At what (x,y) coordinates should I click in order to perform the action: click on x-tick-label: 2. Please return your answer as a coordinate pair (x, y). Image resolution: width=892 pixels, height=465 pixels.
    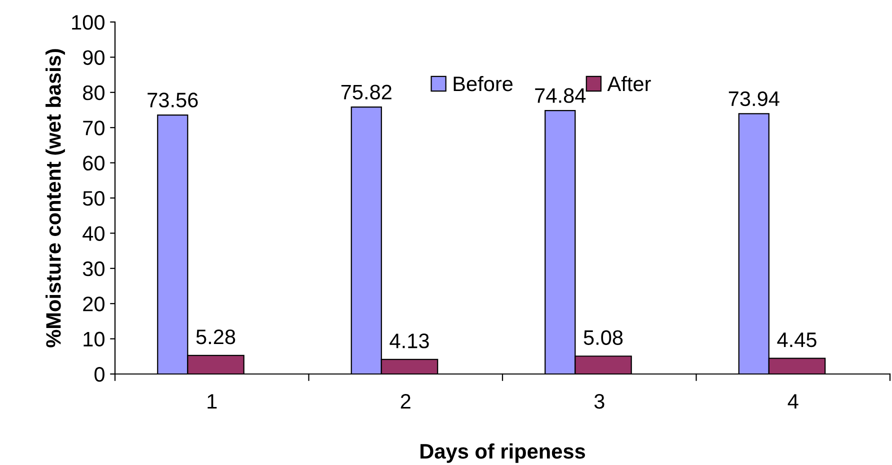
    Looking at the image, I should click on (405, 401).